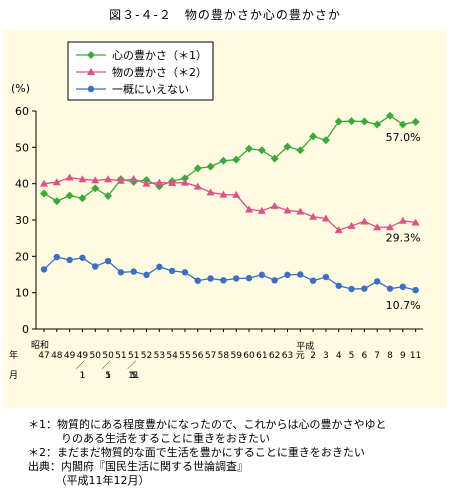  What do you see at coordinates (184, 356) in the screenshot?
I see `x-tick-label: 55` at bounding box center [184, 356].